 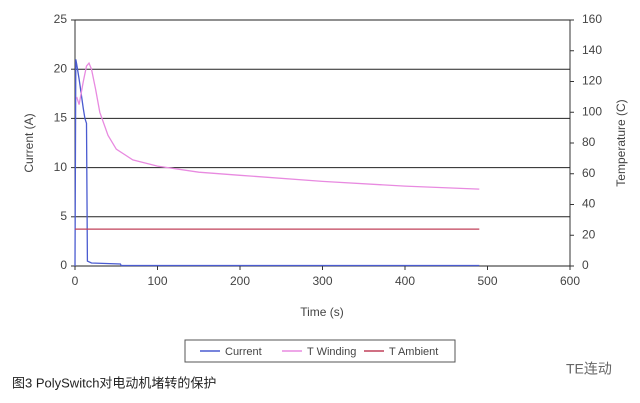 I want to click on y-axis-label: Current (A), so click(x=29, y=142).